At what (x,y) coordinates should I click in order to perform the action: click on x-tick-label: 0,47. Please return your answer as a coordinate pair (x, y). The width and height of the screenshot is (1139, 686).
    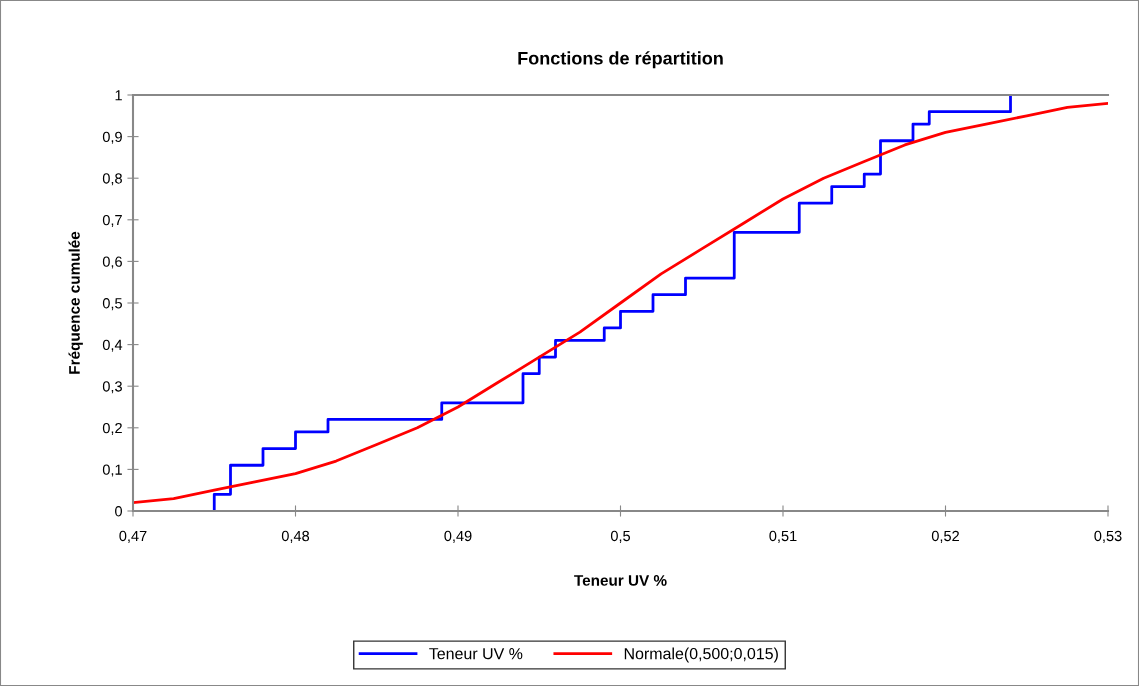
    Looking at the image, I should click on (133, 536).